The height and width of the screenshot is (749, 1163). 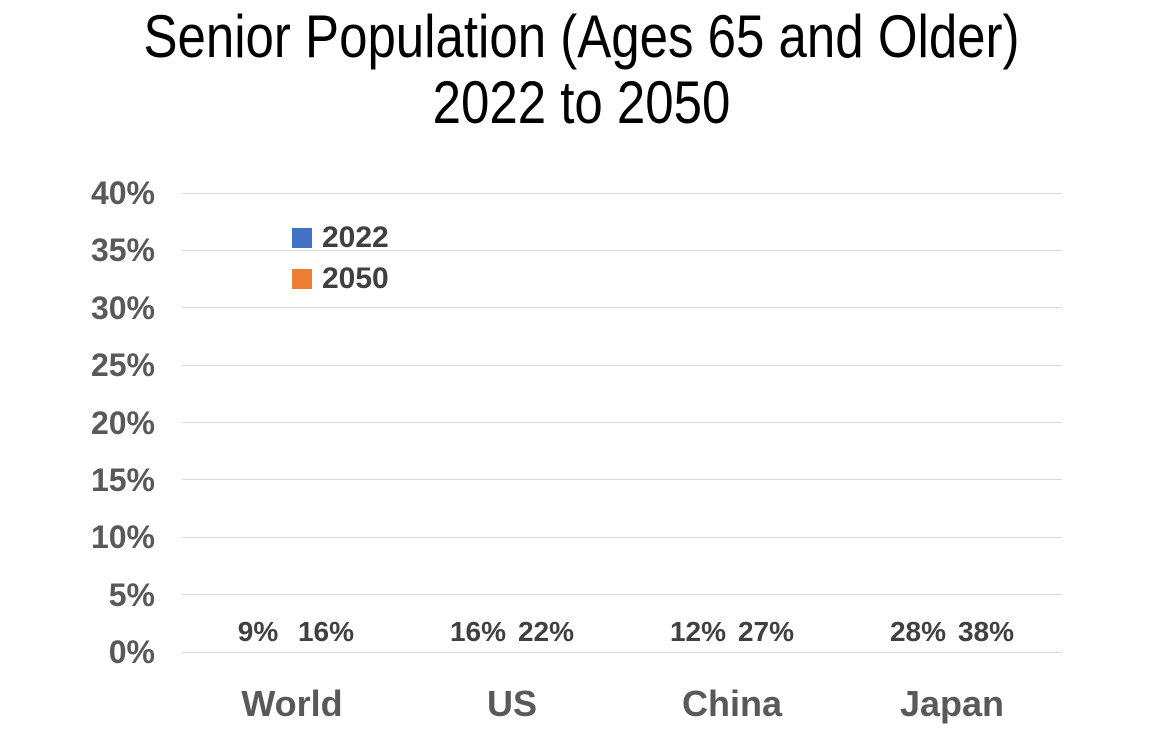 I want to click on x-axis-label-world: World, so click(x=292, y=703).